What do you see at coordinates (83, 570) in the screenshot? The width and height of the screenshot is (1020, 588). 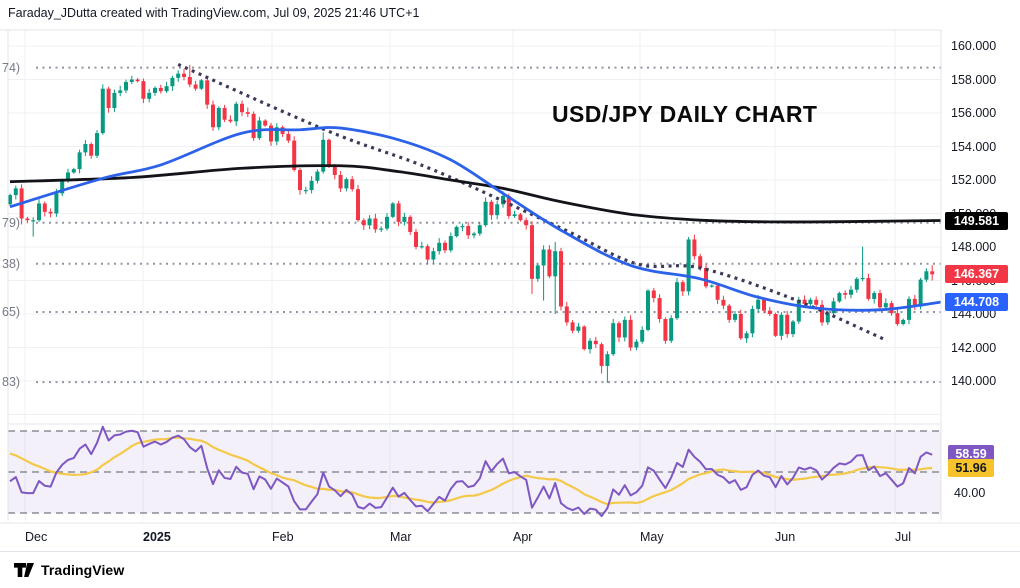 I see `tradingview-wordmark: TradingView` at bounding box center [83, 570].